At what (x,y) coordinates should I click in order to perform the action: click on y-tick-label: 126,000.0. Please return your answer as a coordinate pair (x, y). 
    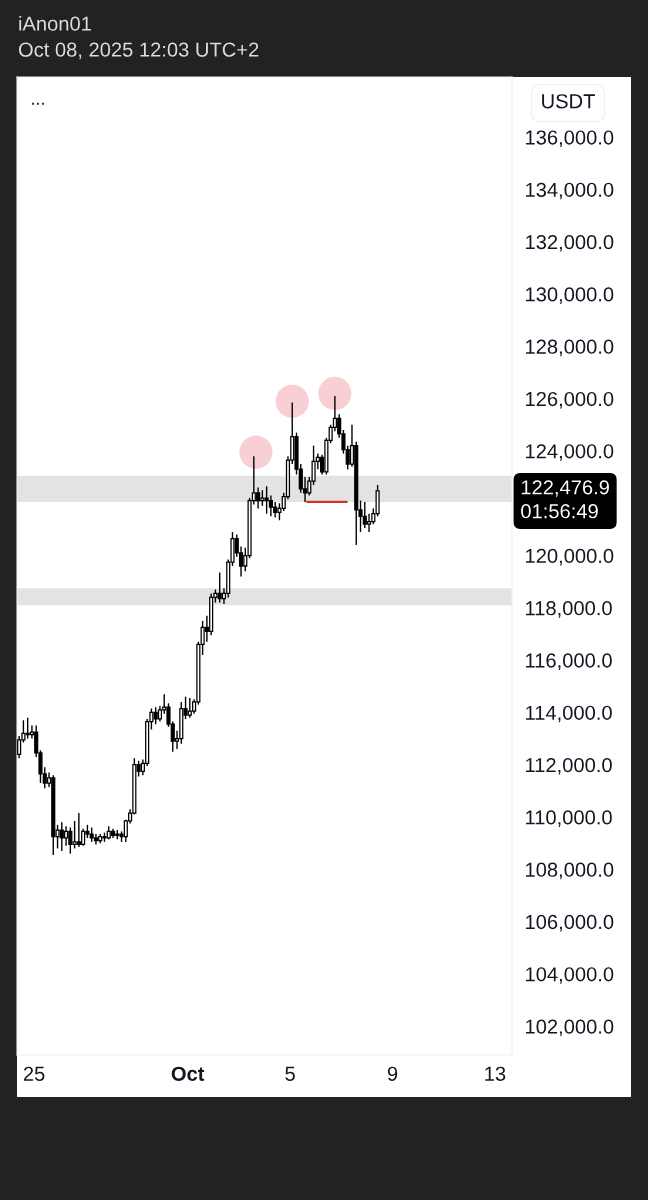
    Looking at the image, I should click on (570, 400).